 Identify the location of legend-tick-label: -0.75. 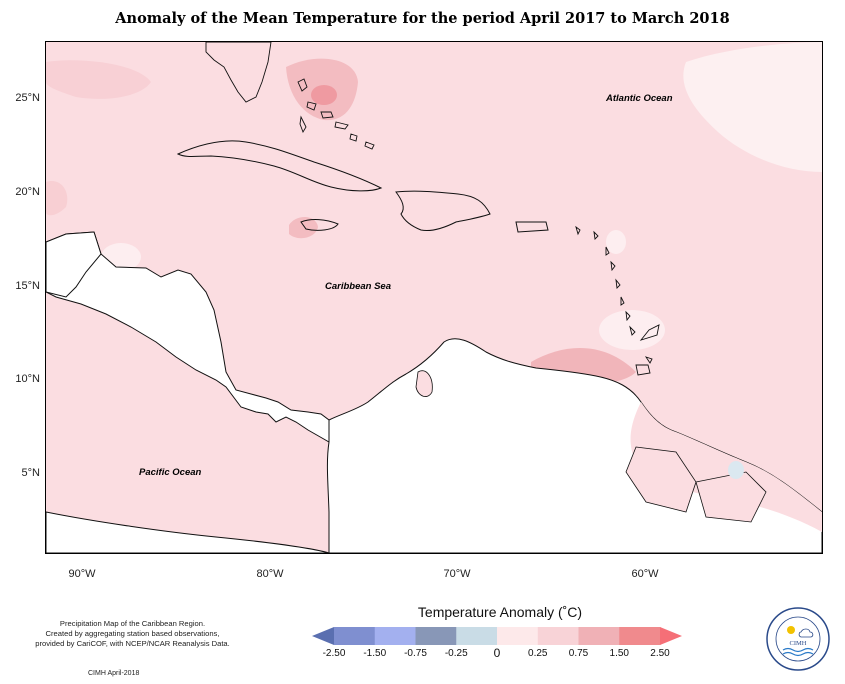
(415, 653).